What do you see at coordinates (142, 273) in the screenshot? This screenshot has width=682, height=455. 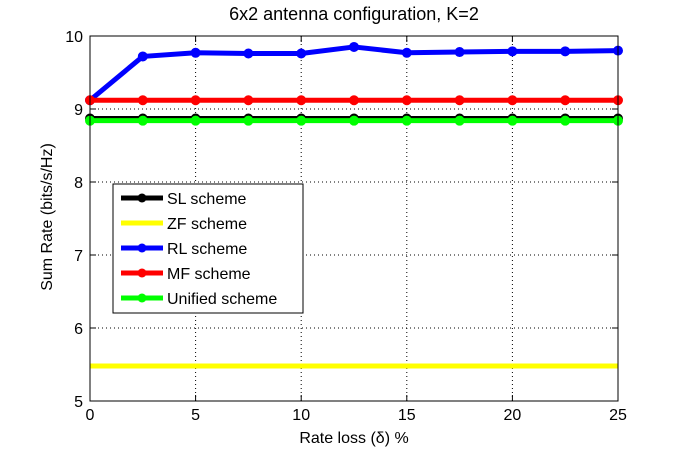 I see `legend-marker-mf-scheme` at bounding box center [142, 273].